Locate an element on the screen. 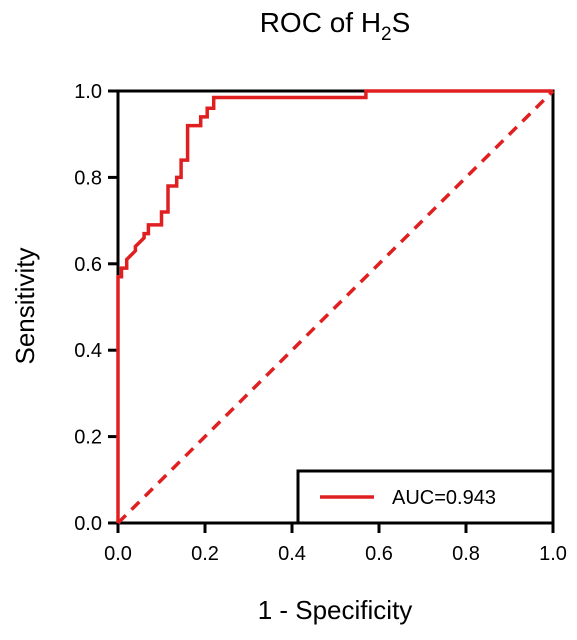 This screenshot has height=640, width=577. y-tick-label: 0.2 is located at coordinates (88, 438).